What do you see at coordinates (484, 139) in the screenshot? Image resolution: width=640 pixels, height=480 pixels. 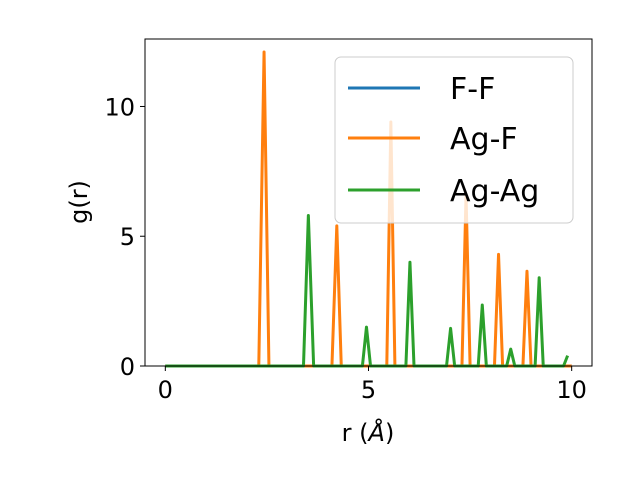 I see `legend-label-agf: Ag-F` at bounding box center [484, 139].